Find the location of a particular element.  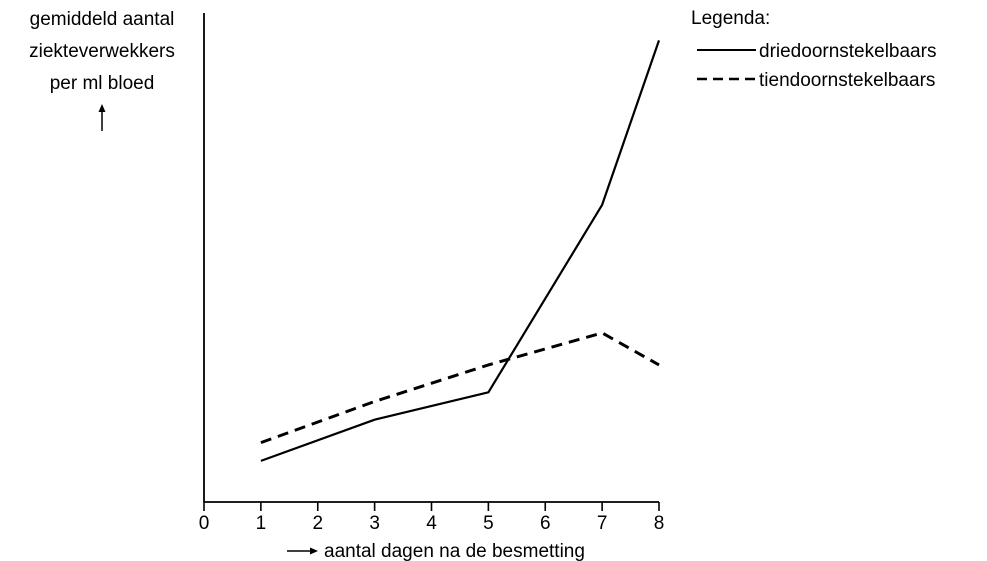

y-axis-arrow is located at coordinates (102, 117).